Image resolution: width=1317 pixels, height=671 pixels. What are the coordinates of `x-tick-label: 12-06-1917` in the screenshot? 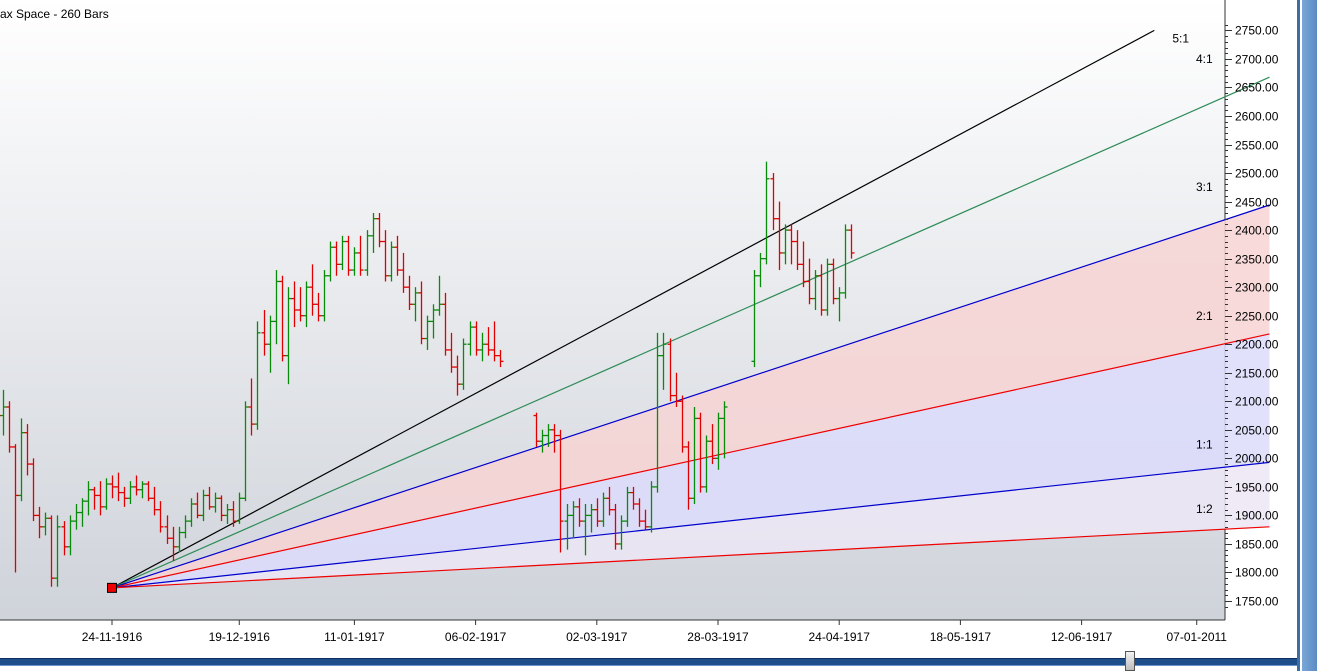 It's located at (1082, 637).